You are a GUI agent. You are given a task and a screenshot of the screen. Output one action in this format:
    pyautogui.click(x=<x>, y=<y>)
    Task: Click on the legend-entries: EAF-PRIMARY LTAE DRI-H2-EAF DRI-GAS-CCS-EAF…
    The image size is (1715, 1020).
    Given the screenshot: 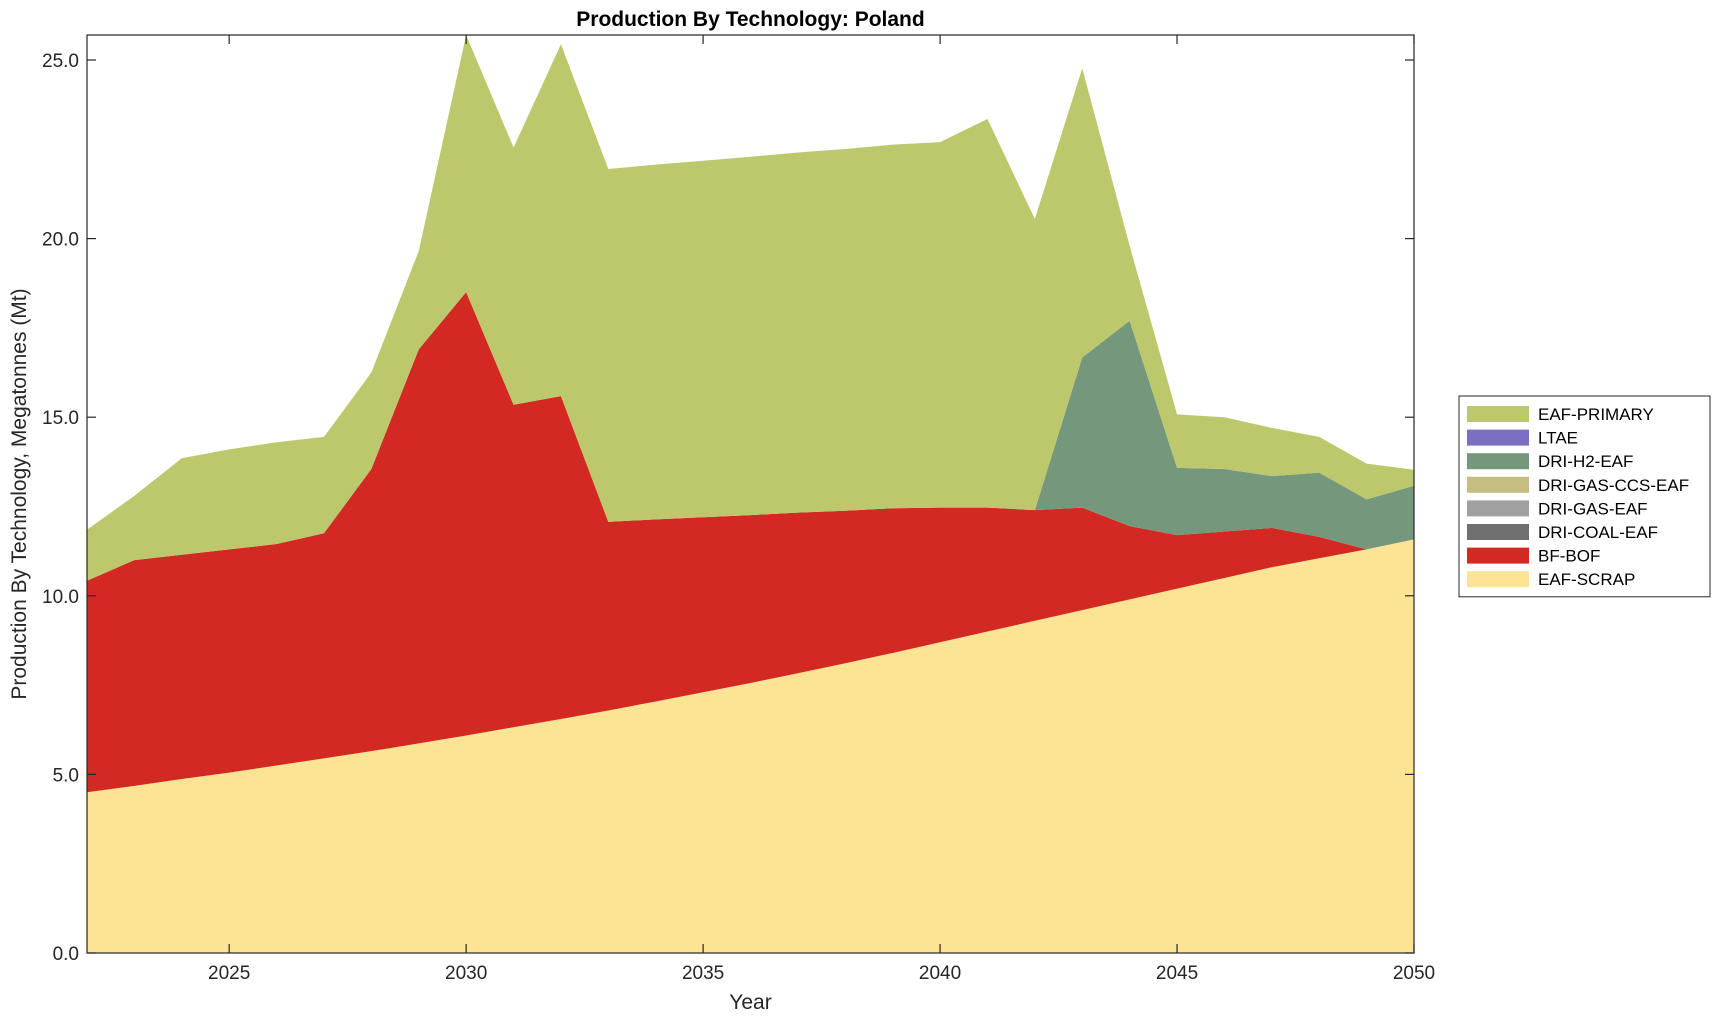 What is the action you would take?
    pyautogui.click(x=1578, y=497)
    